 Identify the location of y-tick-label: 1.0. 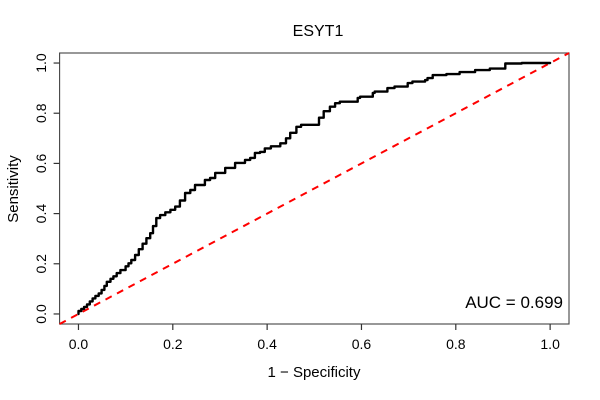
(41, 63).